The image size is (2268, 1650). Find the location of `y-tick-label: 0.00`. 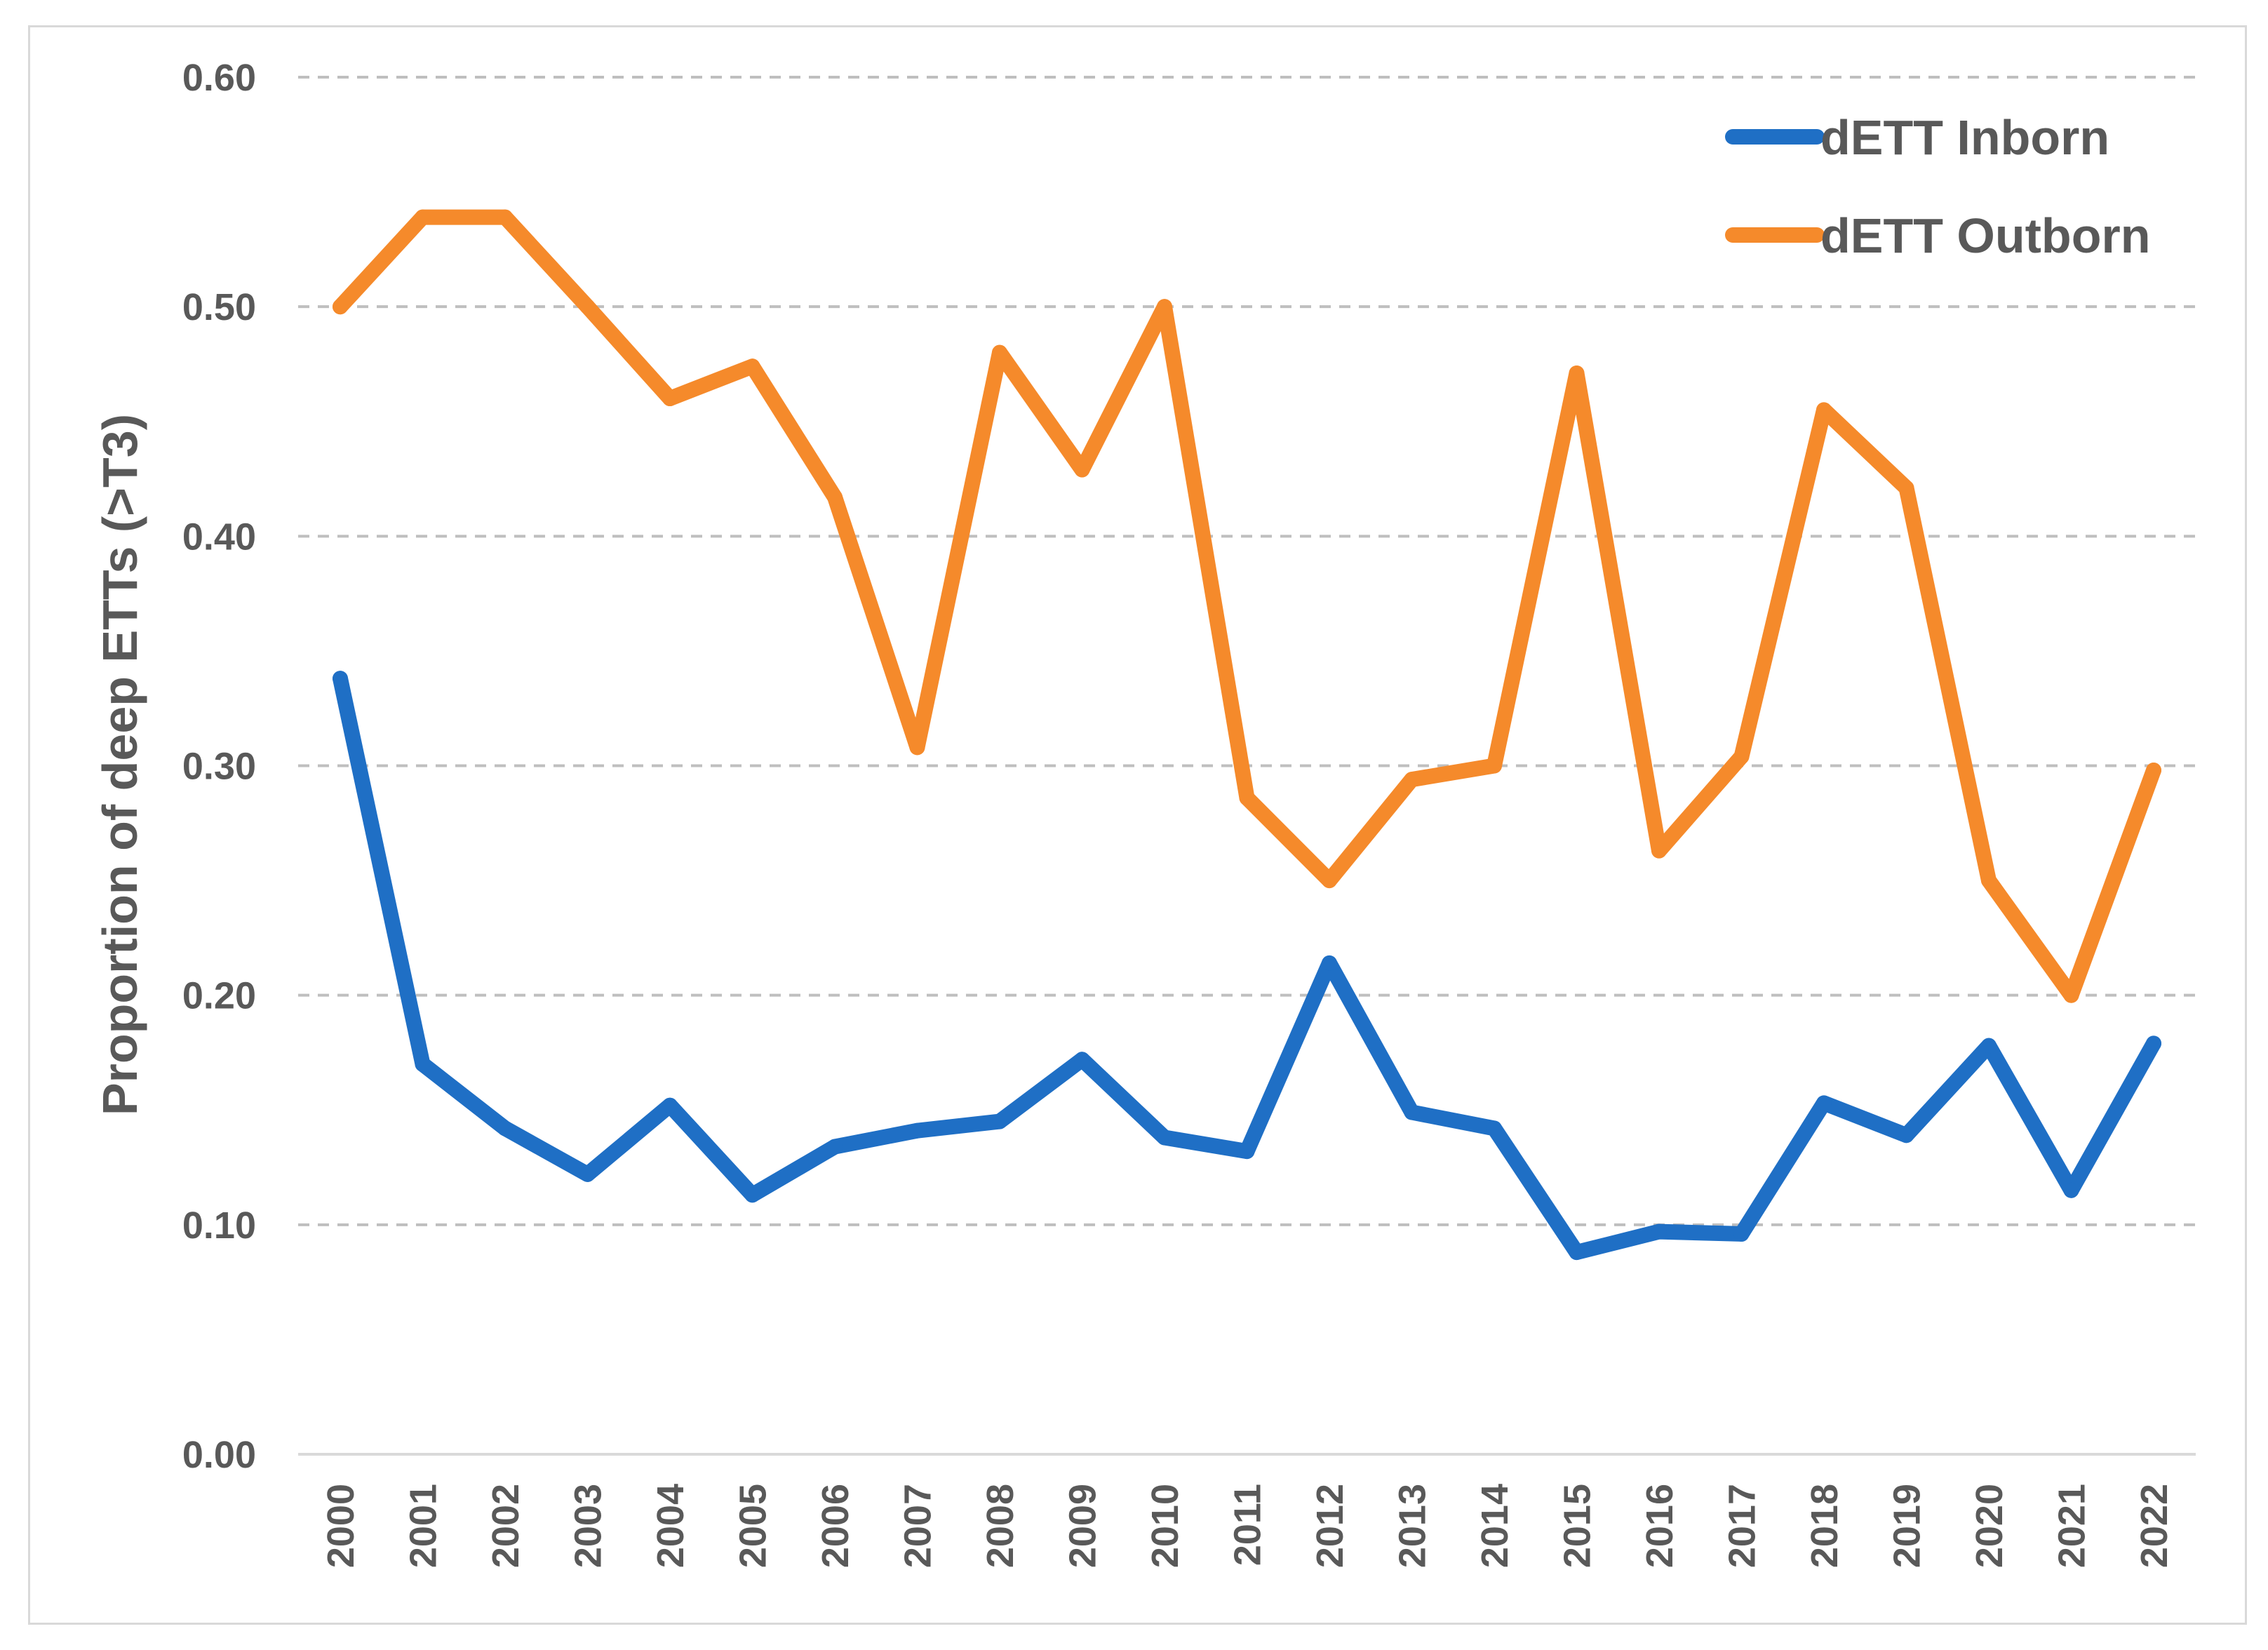

y-tick-label: 0.00 is located at coordinates (219, 1455).